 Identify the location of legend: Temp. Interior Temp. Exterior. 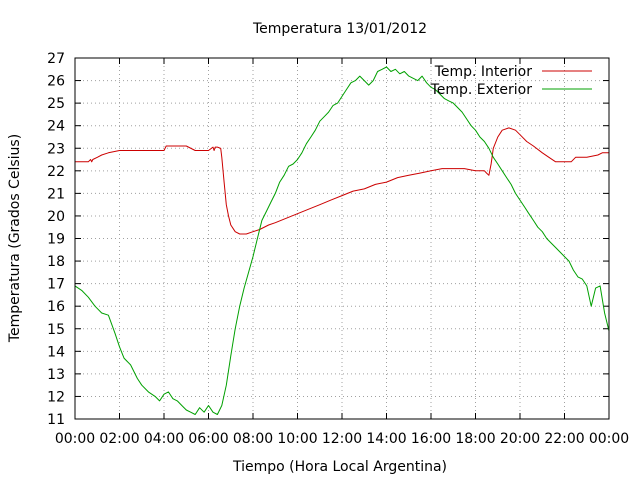
(511, 81).